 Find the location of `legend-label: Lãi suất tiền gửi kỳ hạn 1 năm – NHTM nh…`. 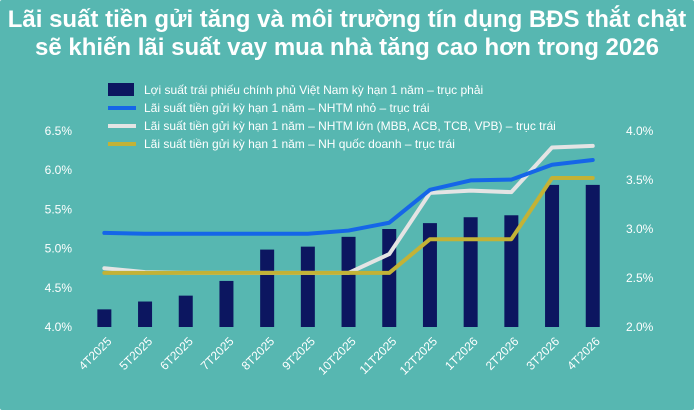

legend-label: Lãi suất tiền gửi kỳ hạn 1 năm – NHTM nh… is located at coordinates (287, 108).